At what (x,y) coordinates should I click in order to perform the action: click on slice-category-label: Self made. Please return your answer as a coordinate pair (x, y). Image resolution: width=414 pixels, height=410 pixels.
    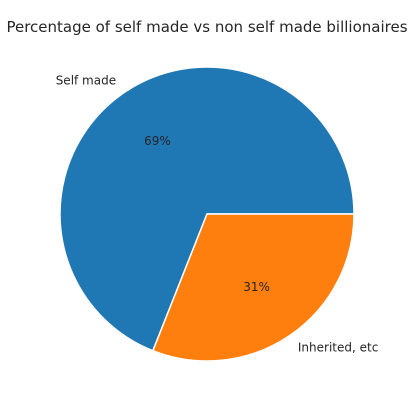
    Looking at the image, I should click on (86, 80).